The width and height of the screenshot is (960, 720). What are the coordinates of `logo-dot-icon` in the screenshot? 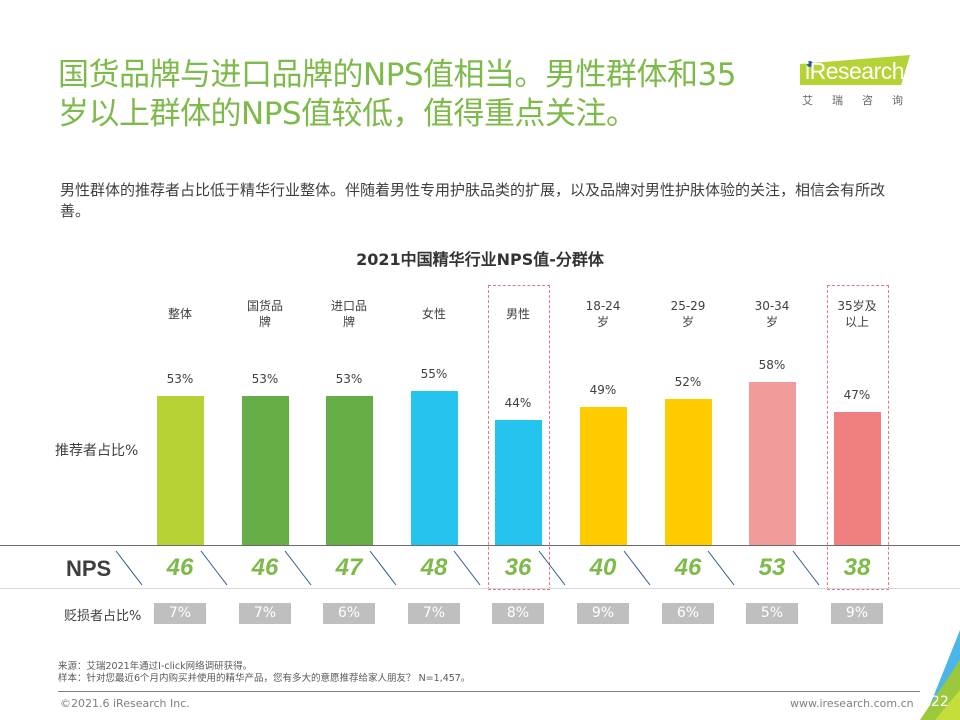 It's located at (810, 64).